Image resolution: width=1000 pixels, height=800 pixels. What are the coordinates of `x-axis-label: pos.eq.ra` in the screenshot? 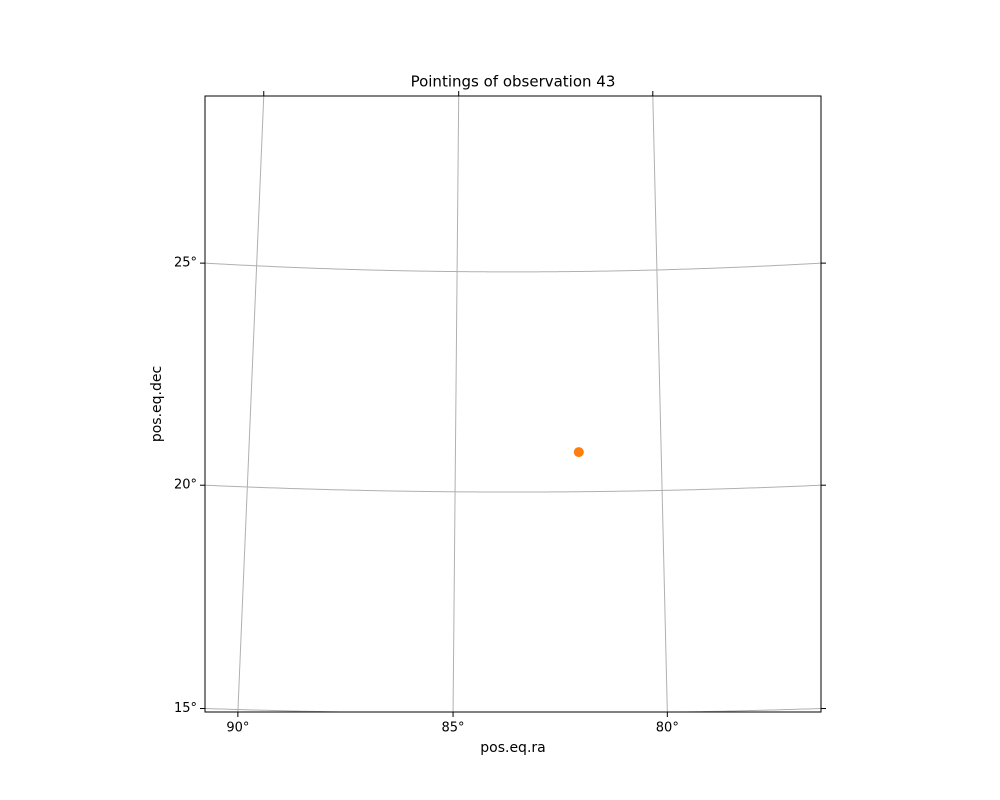 It's located at (512, 748).